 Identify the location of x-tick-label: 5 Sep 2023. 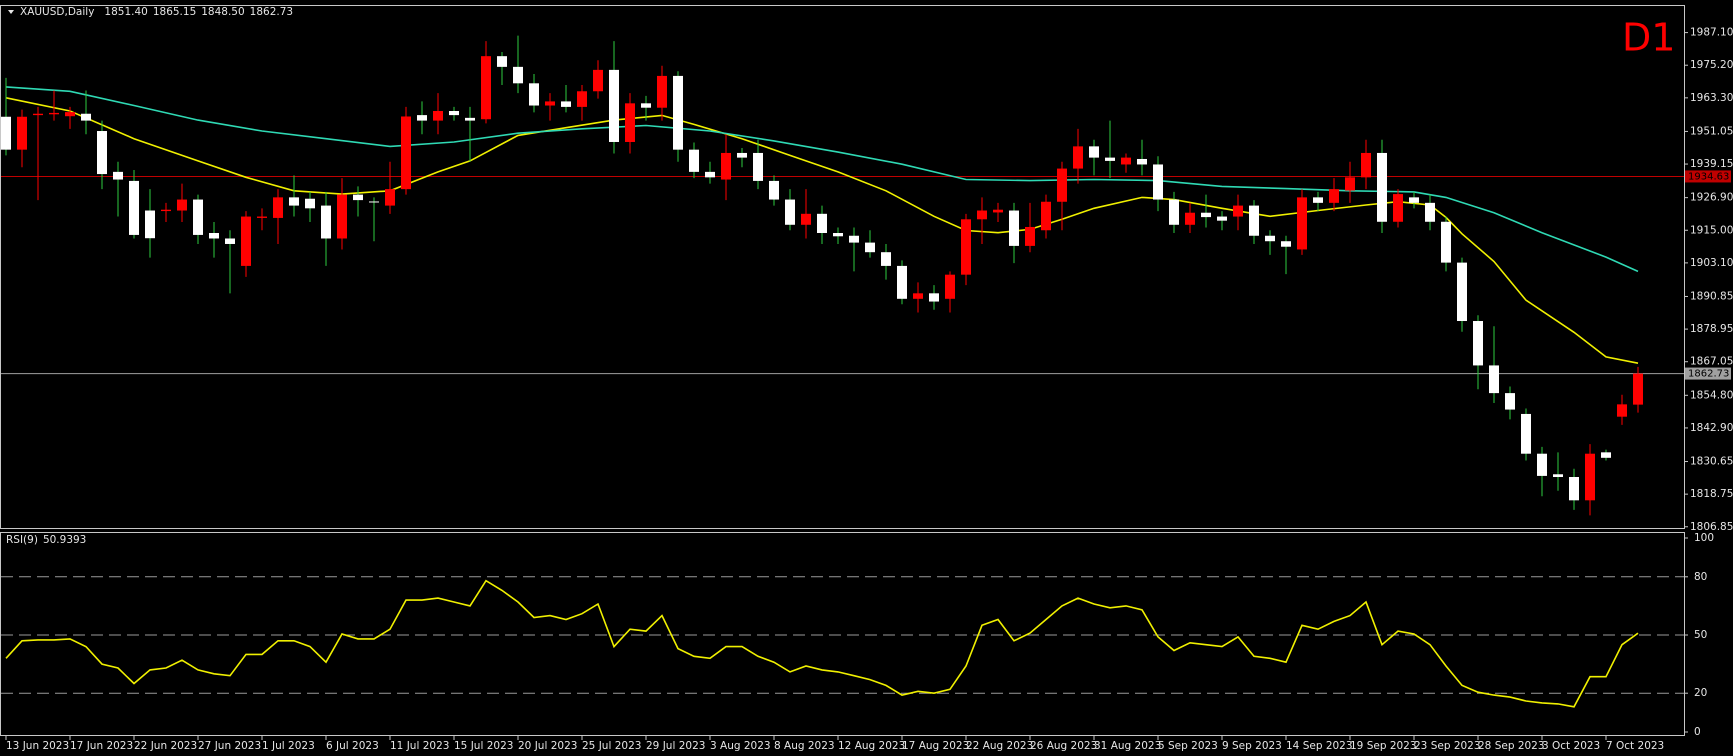
(1188, 746).